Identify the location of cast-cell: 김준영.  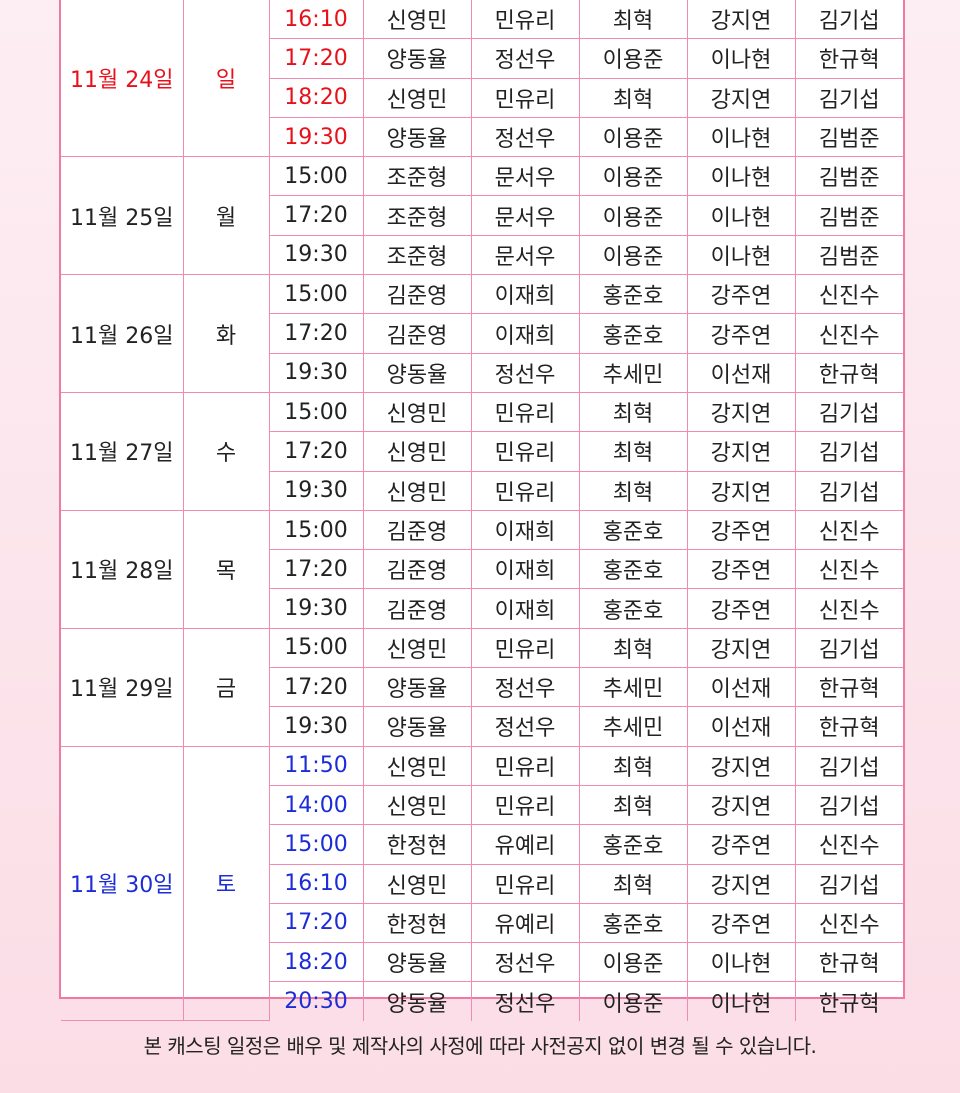
(417, 294).